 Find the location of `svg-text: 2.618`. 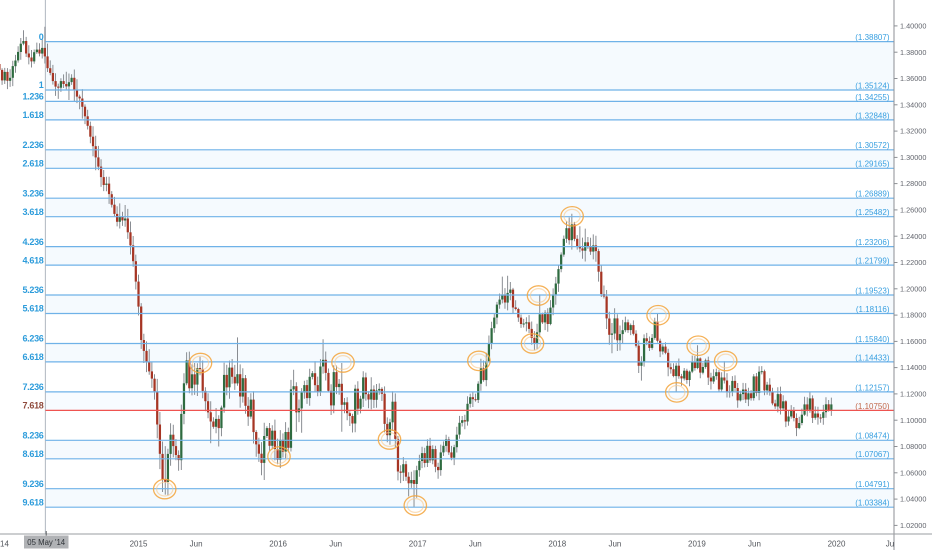

svg-text: 2.618 is located at coordinates (32, 164).